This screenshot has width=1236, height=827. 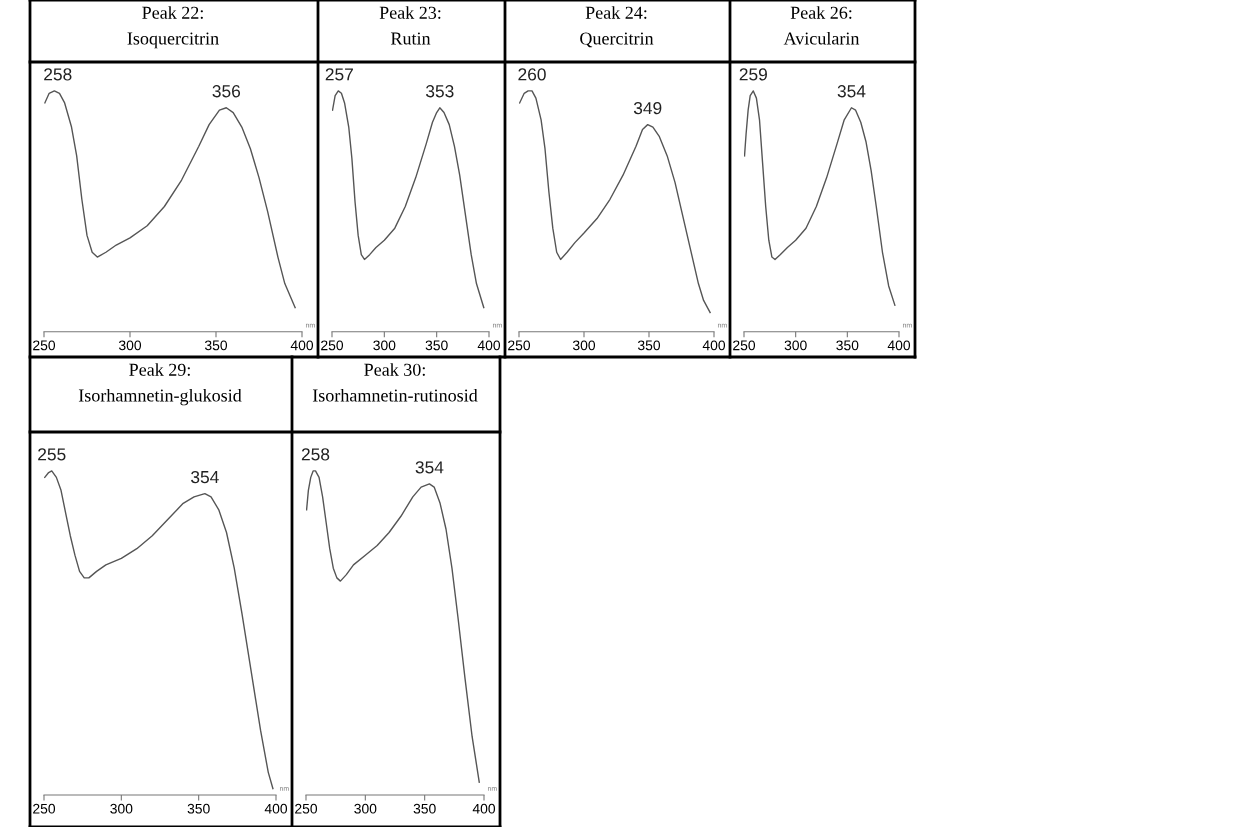 I want to click on annotation: 353, so click(x=439, y=91).